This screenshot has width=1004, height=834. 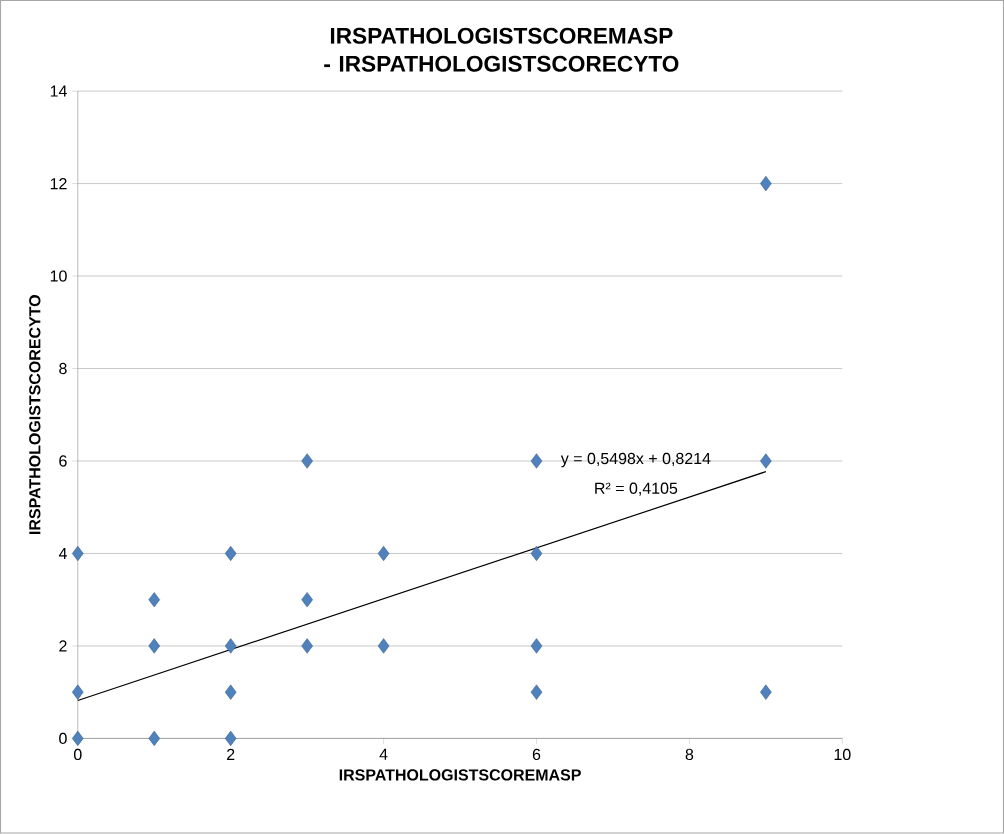 What do you see at coordinates (63, 369) in the screenshot?
I see `y-tick-label: 8` at bounding box center [63, 369].